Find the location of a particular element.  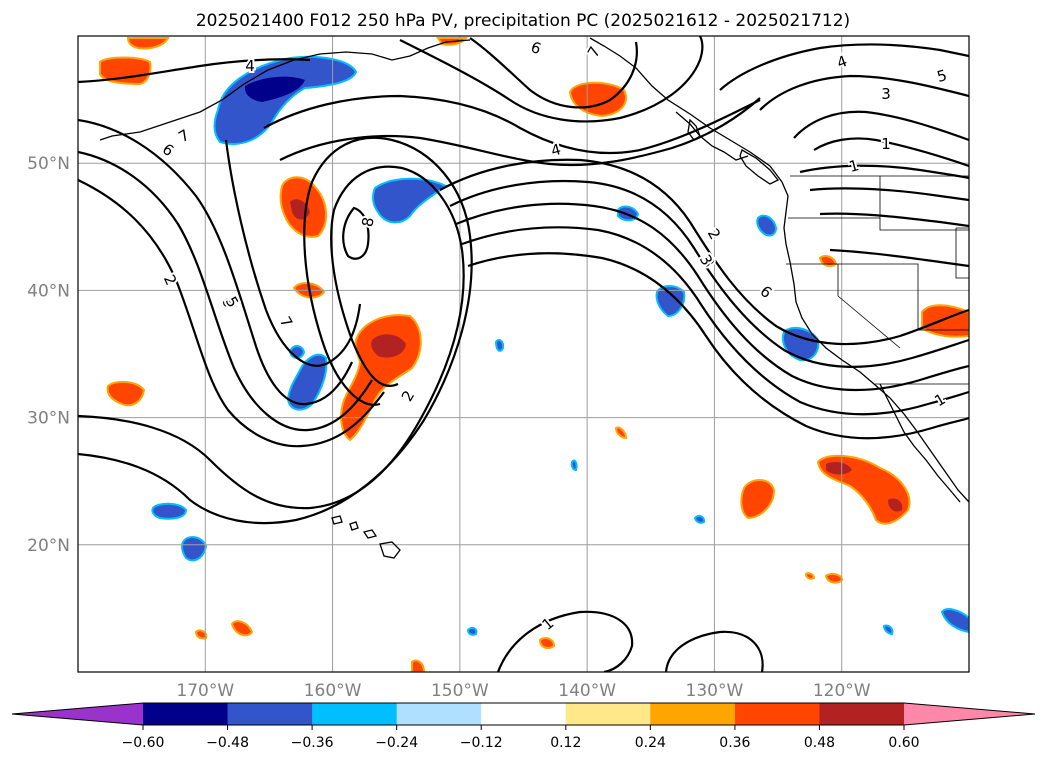

lon-label: 160°W is located at coordinates (333, 691).